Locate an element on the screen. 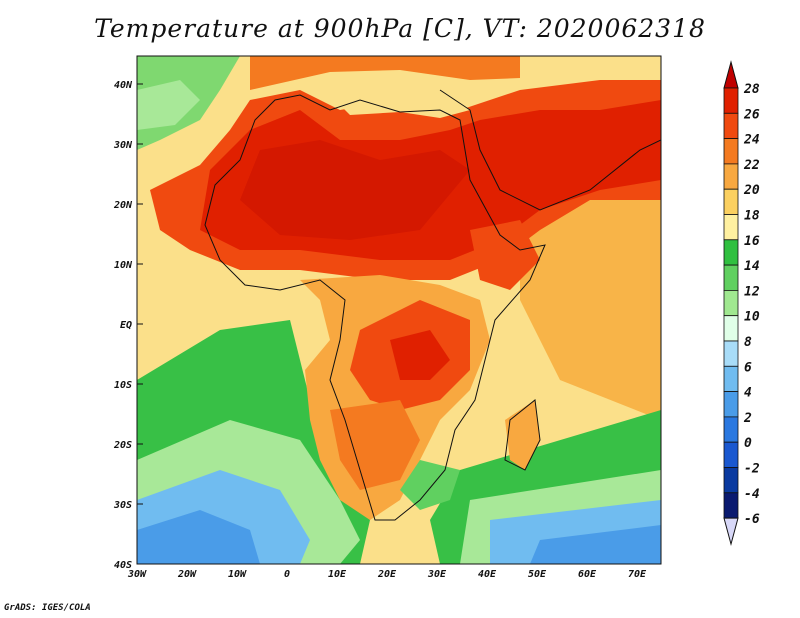 This screenshot has height=618, width=800. colorbar-label: 28 is located at coordinates (751, 89).